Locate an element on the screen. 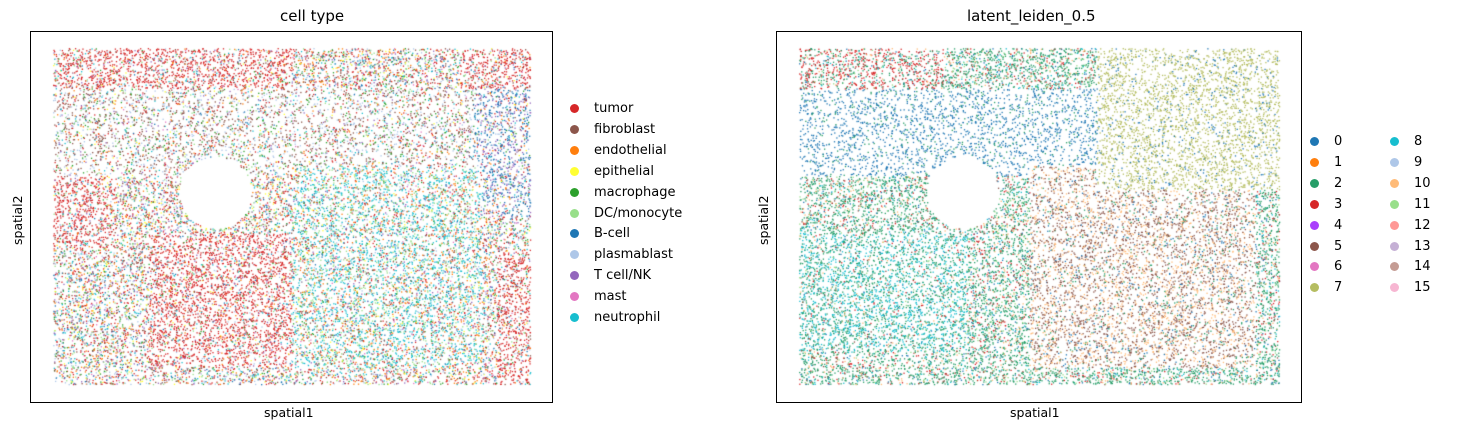 This screenshot has width=1460, height=431. legend-item: mast is located at coordinates (598, 296).